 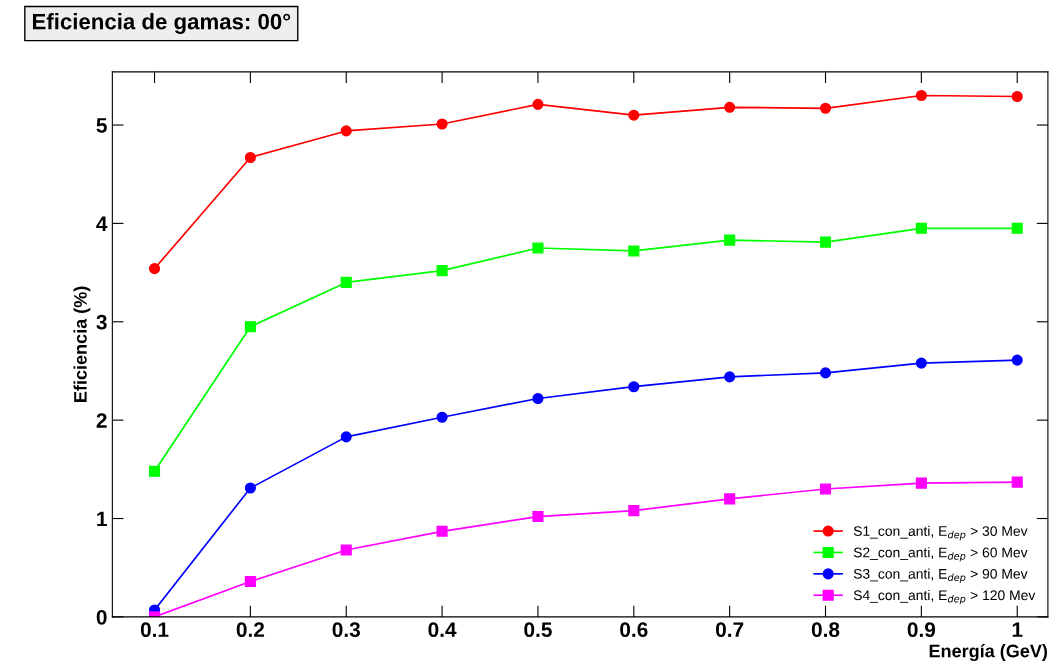 I want to click on legend-label: S1_con_anti, E$_{dep}$ > 30 Mev, so click(x=940, y=533).